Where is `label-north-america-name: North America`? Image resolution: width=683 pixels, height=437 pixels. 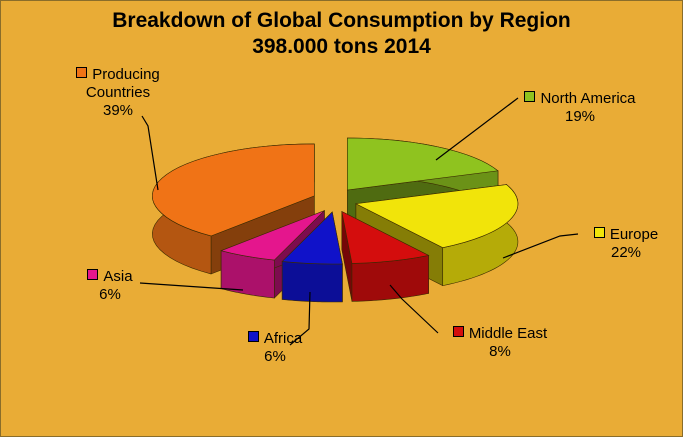
label-north-america-name: North America is located at coordinates (588, 98).